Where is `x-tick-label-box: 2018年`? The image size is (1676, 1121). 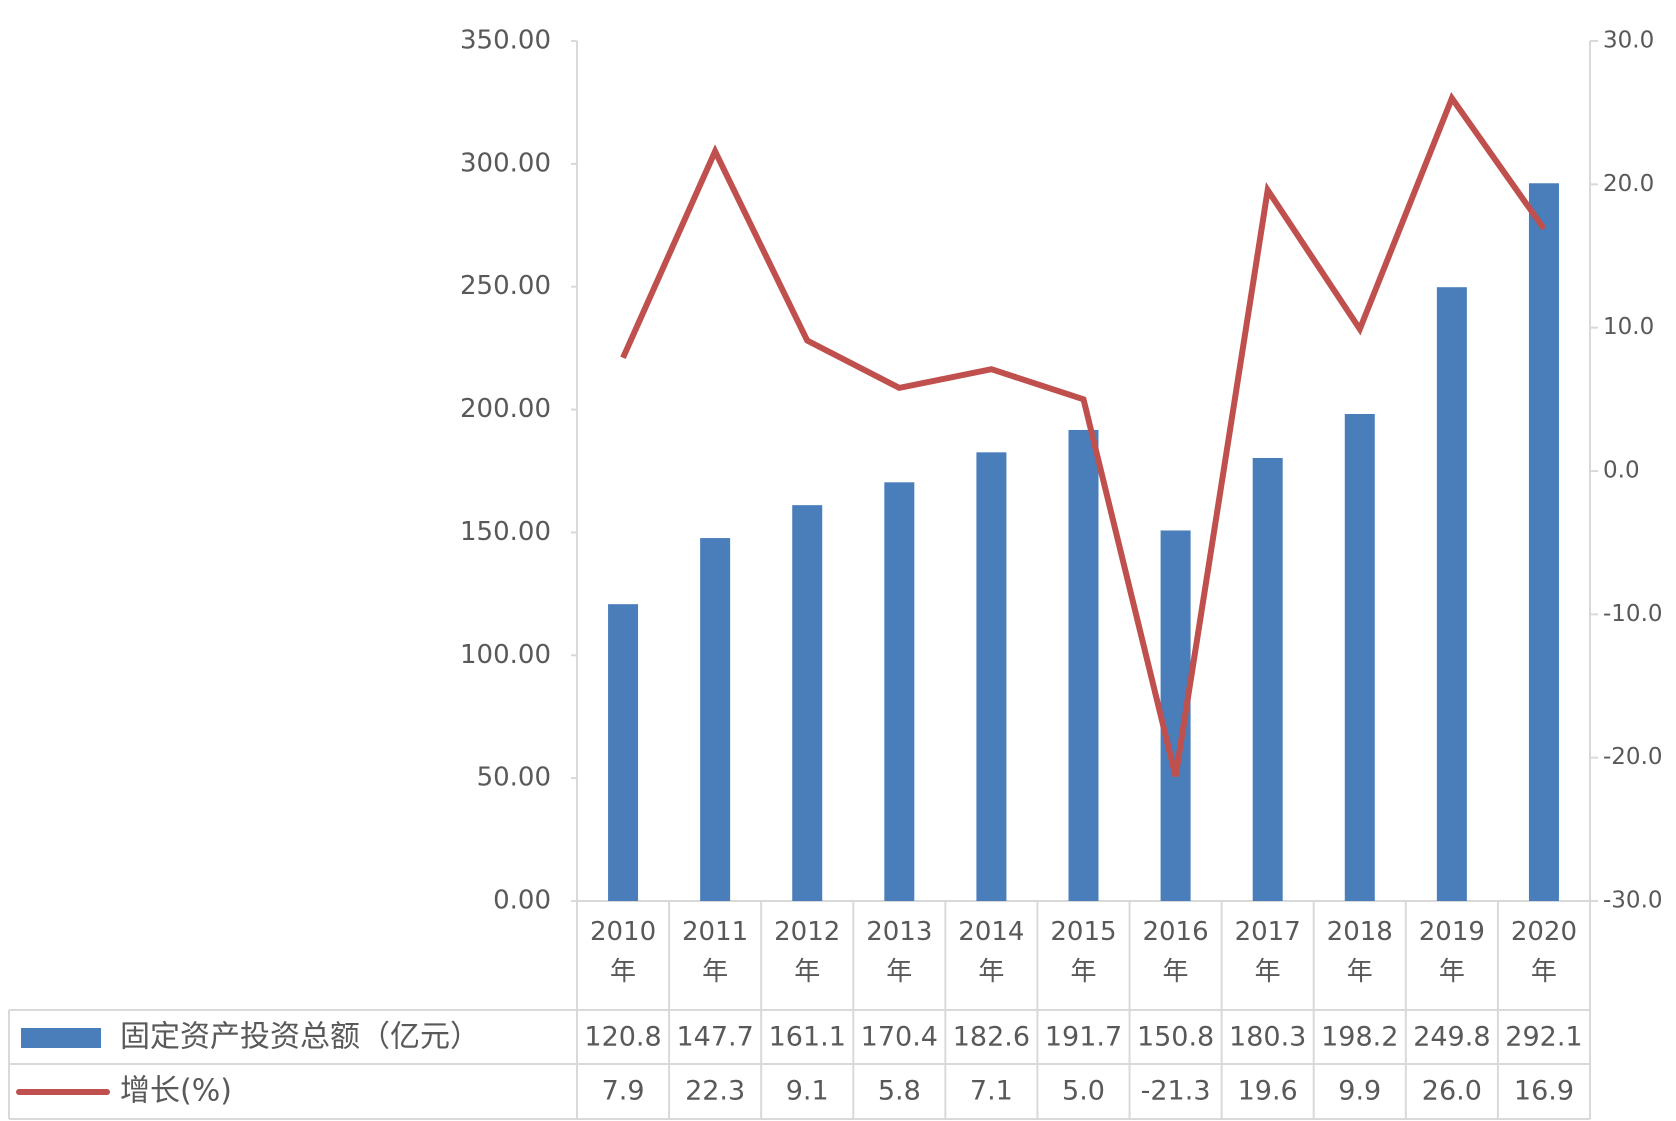 x-tick-label-box: 2018年 is located at coordinates (1359, 952).